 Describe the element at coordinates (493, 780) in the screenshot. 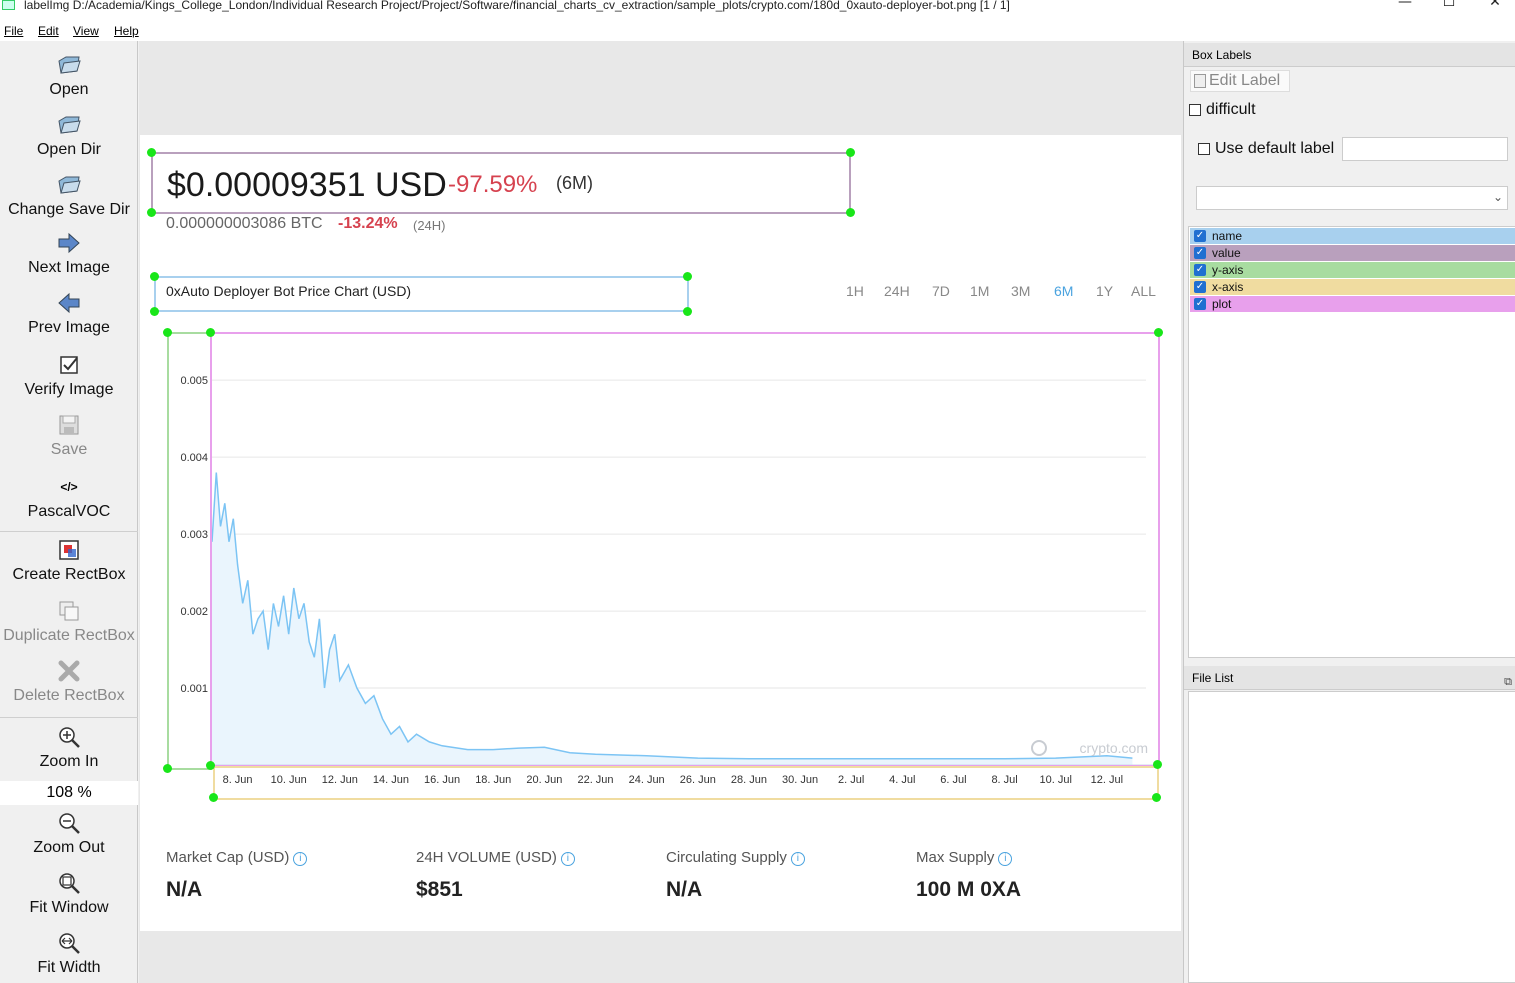

I see `x-tick-label: 18. Jun` at that location.